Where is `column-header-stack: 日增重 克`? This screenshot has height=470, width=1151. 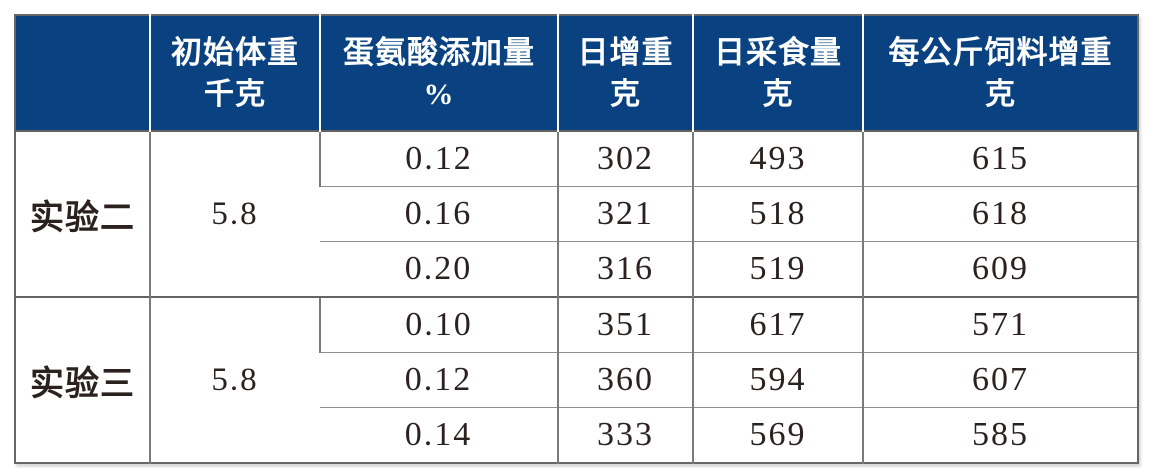
column-header-stack: 日增重 克 is located at coordinates (625, 73).